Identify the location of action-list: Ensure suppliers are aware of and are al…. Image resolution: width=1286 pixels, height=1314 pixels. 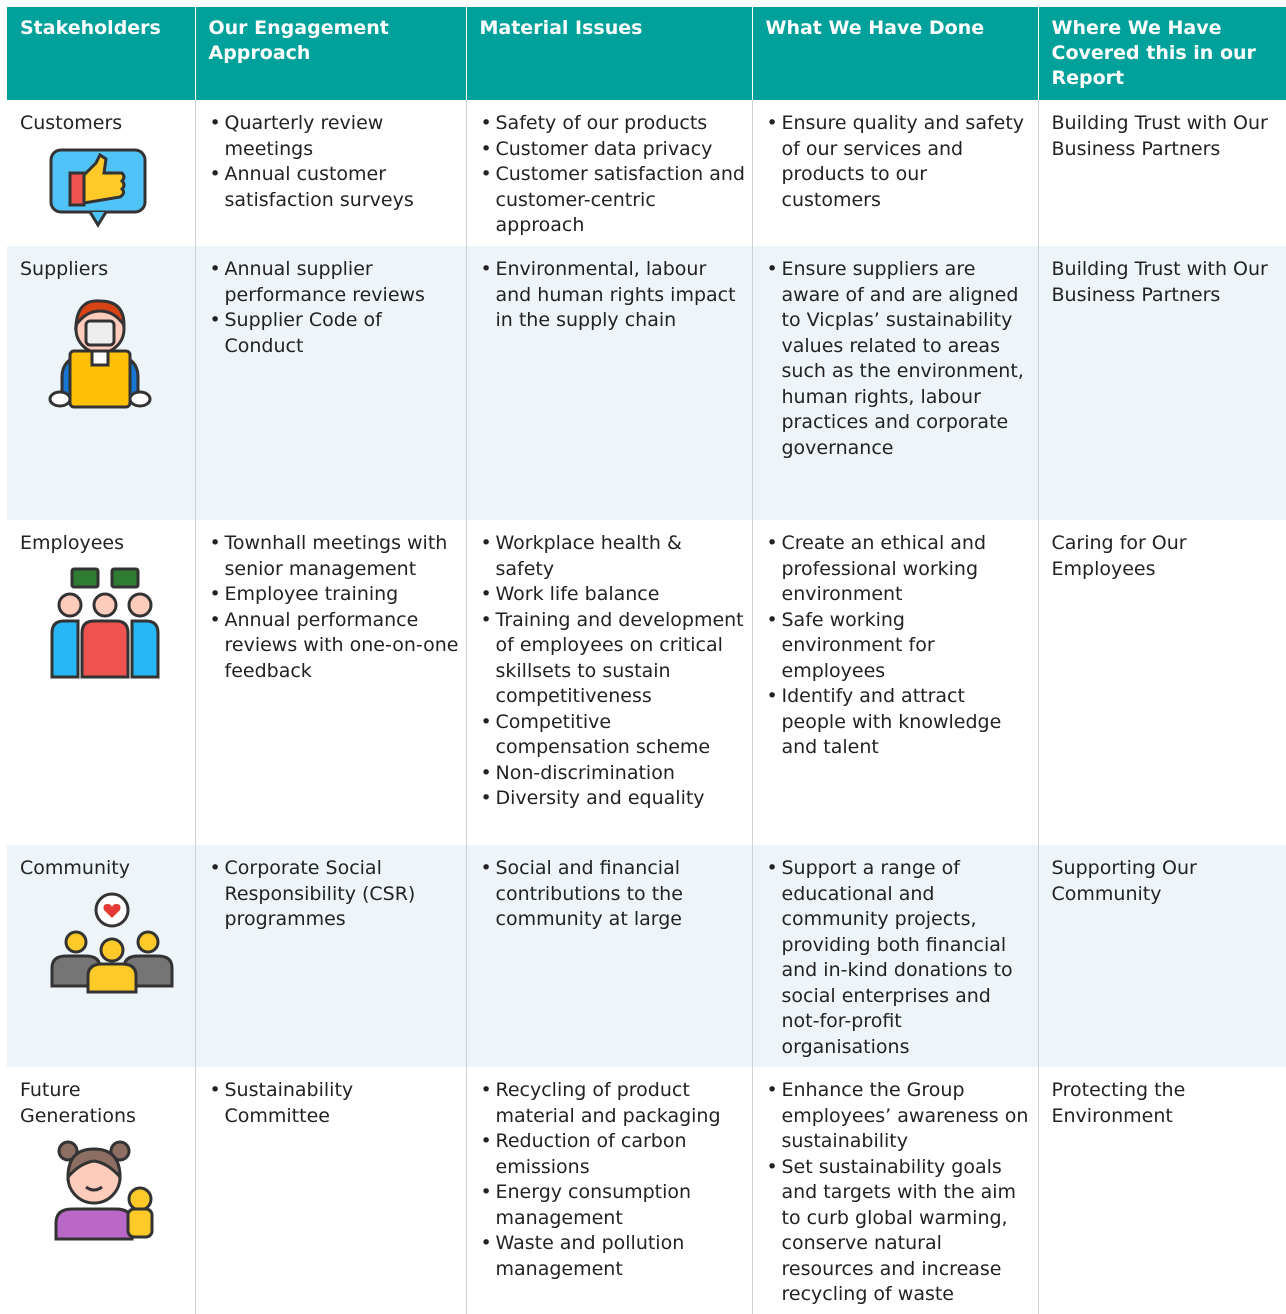
(899, 359).